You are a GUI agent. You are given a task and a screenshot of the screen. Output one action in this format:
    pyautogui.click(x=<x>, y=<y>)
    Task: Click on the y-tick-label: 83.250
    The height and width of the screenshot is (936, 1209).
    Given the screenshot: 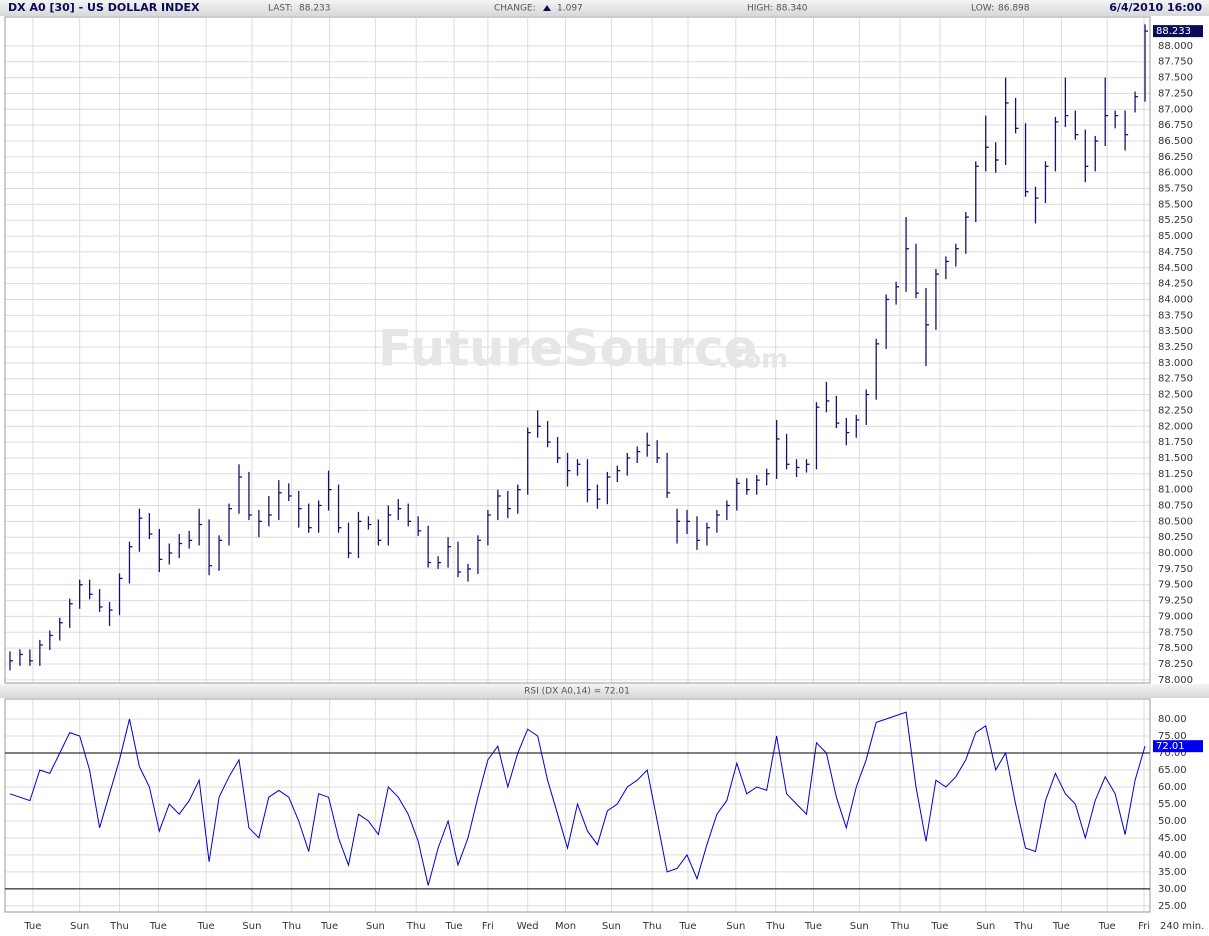 What is the action you would take?
    pyautogui.click(x=1175, y=347)
    